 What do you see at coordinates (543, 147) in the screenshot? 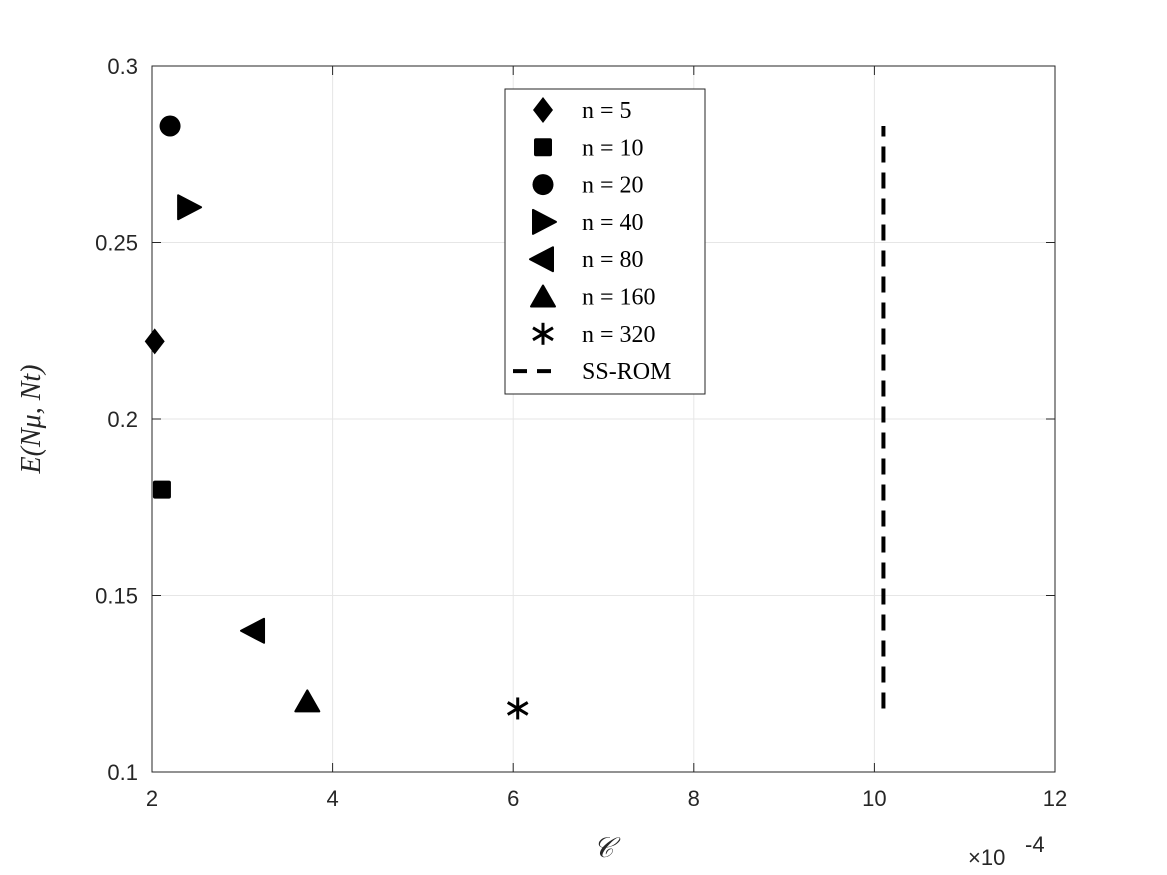
I see `legend-marker-square` at bounding box center [543, 147].